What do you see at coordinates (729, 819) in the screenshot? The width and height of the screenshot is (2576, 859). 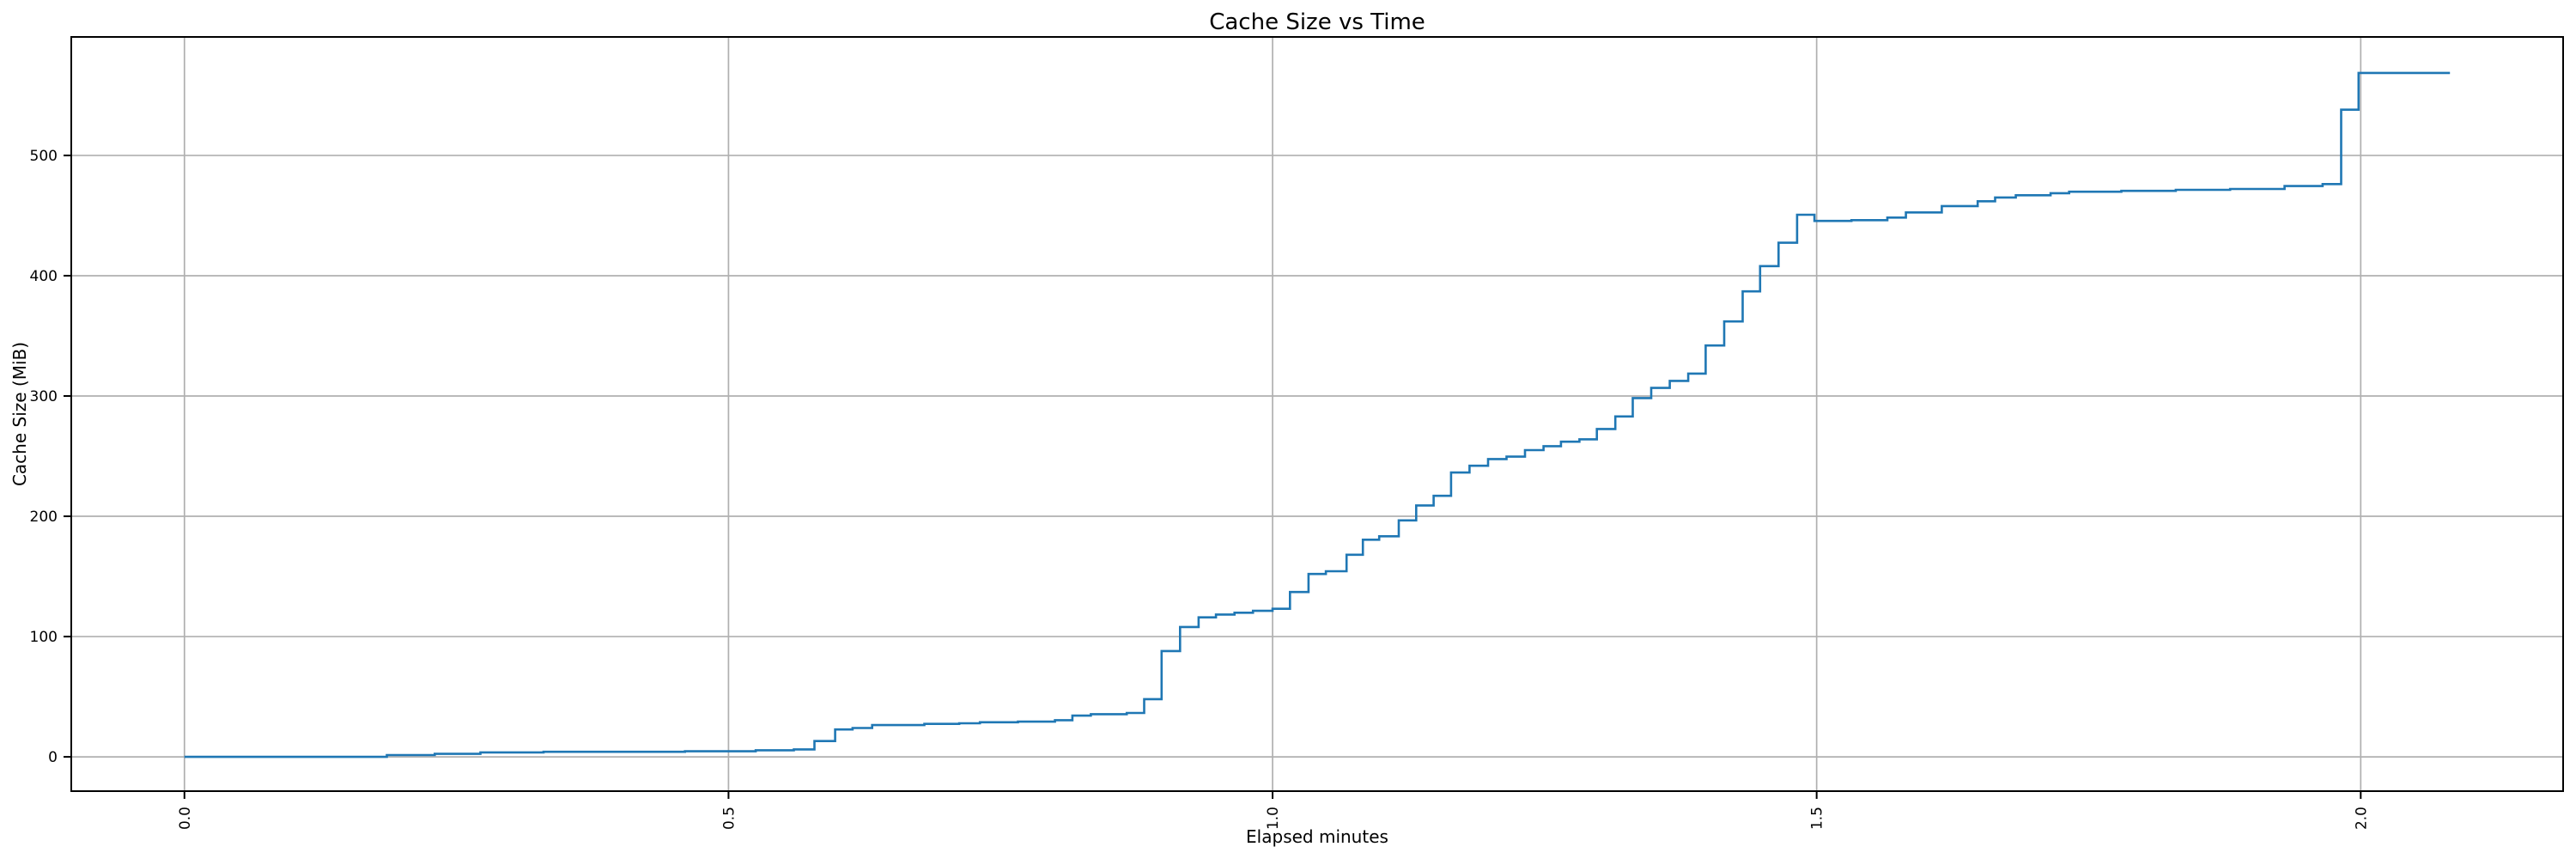 I see `x-tick-label: 0.5` at bounding box center [729, 819].